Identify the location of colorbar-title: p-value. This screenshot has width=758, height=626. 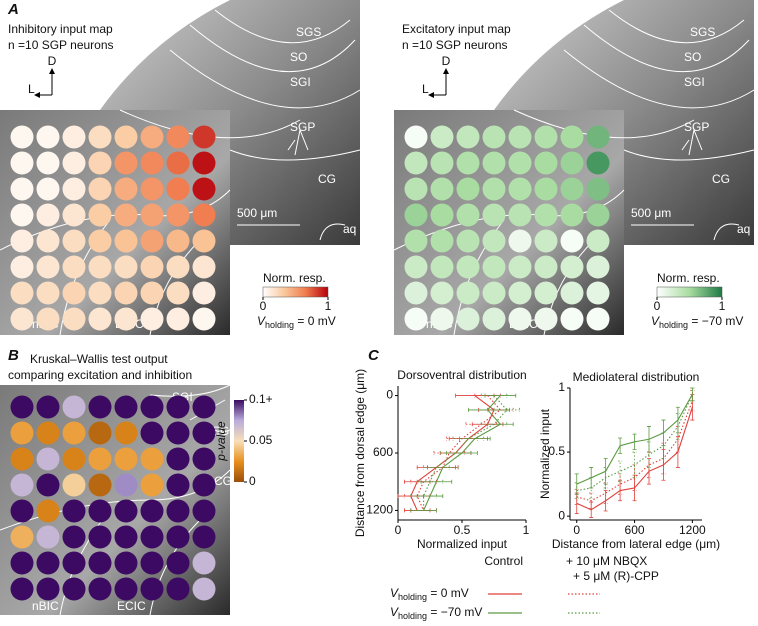
(221, 441).